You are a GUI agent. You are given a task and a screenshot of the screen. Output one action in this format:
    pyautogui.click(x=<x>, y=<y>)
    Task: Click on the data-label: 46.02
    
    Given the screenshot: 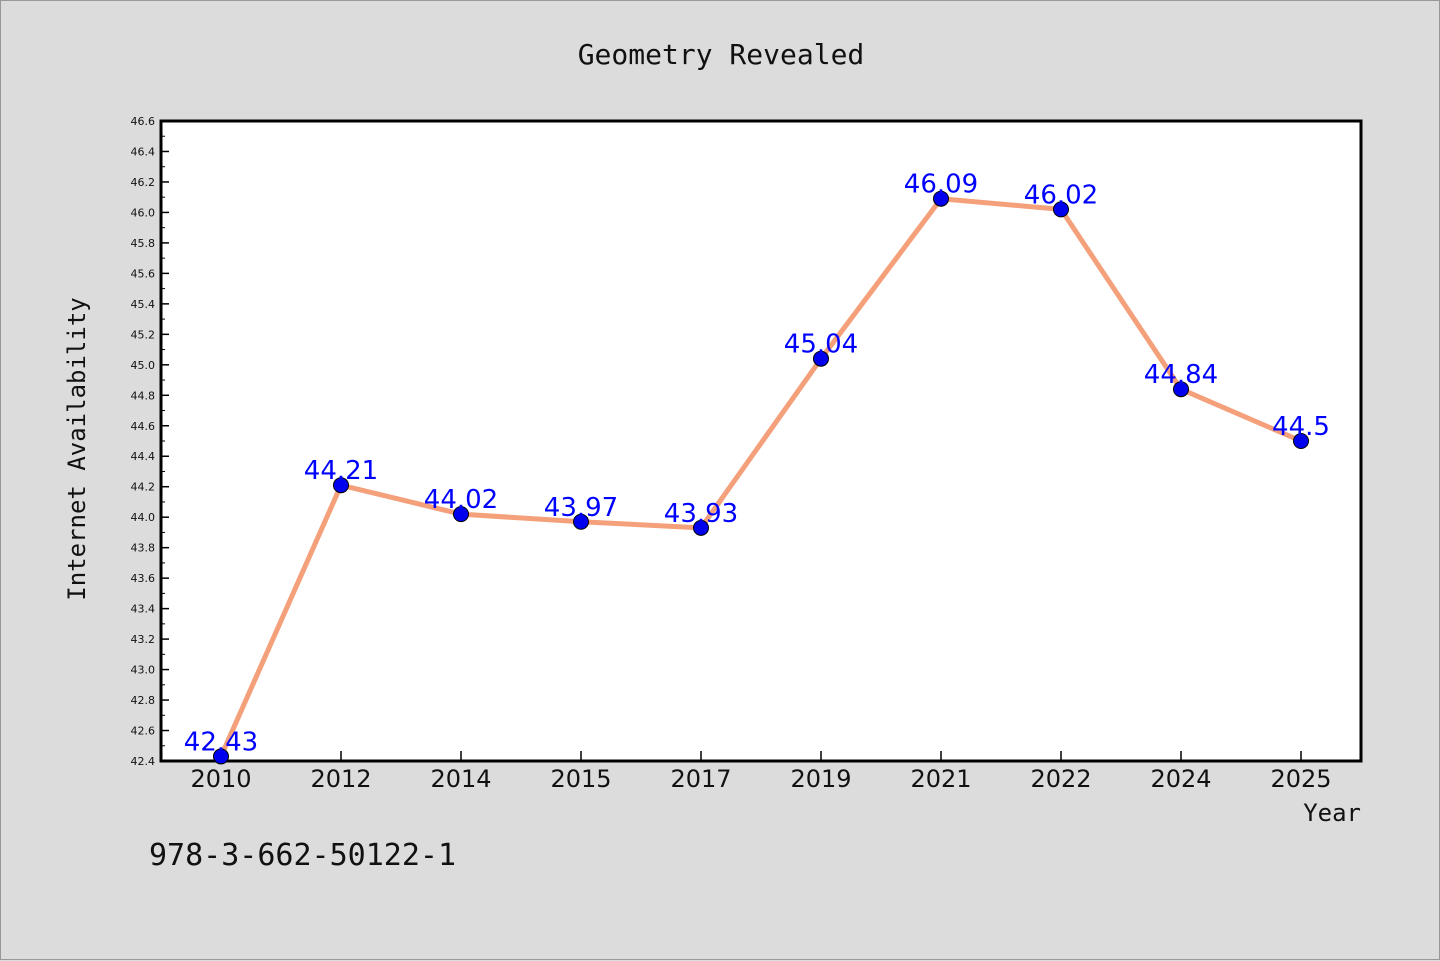 What is the action you would take?
    pyautogui.click(x=1061, y=195)
    